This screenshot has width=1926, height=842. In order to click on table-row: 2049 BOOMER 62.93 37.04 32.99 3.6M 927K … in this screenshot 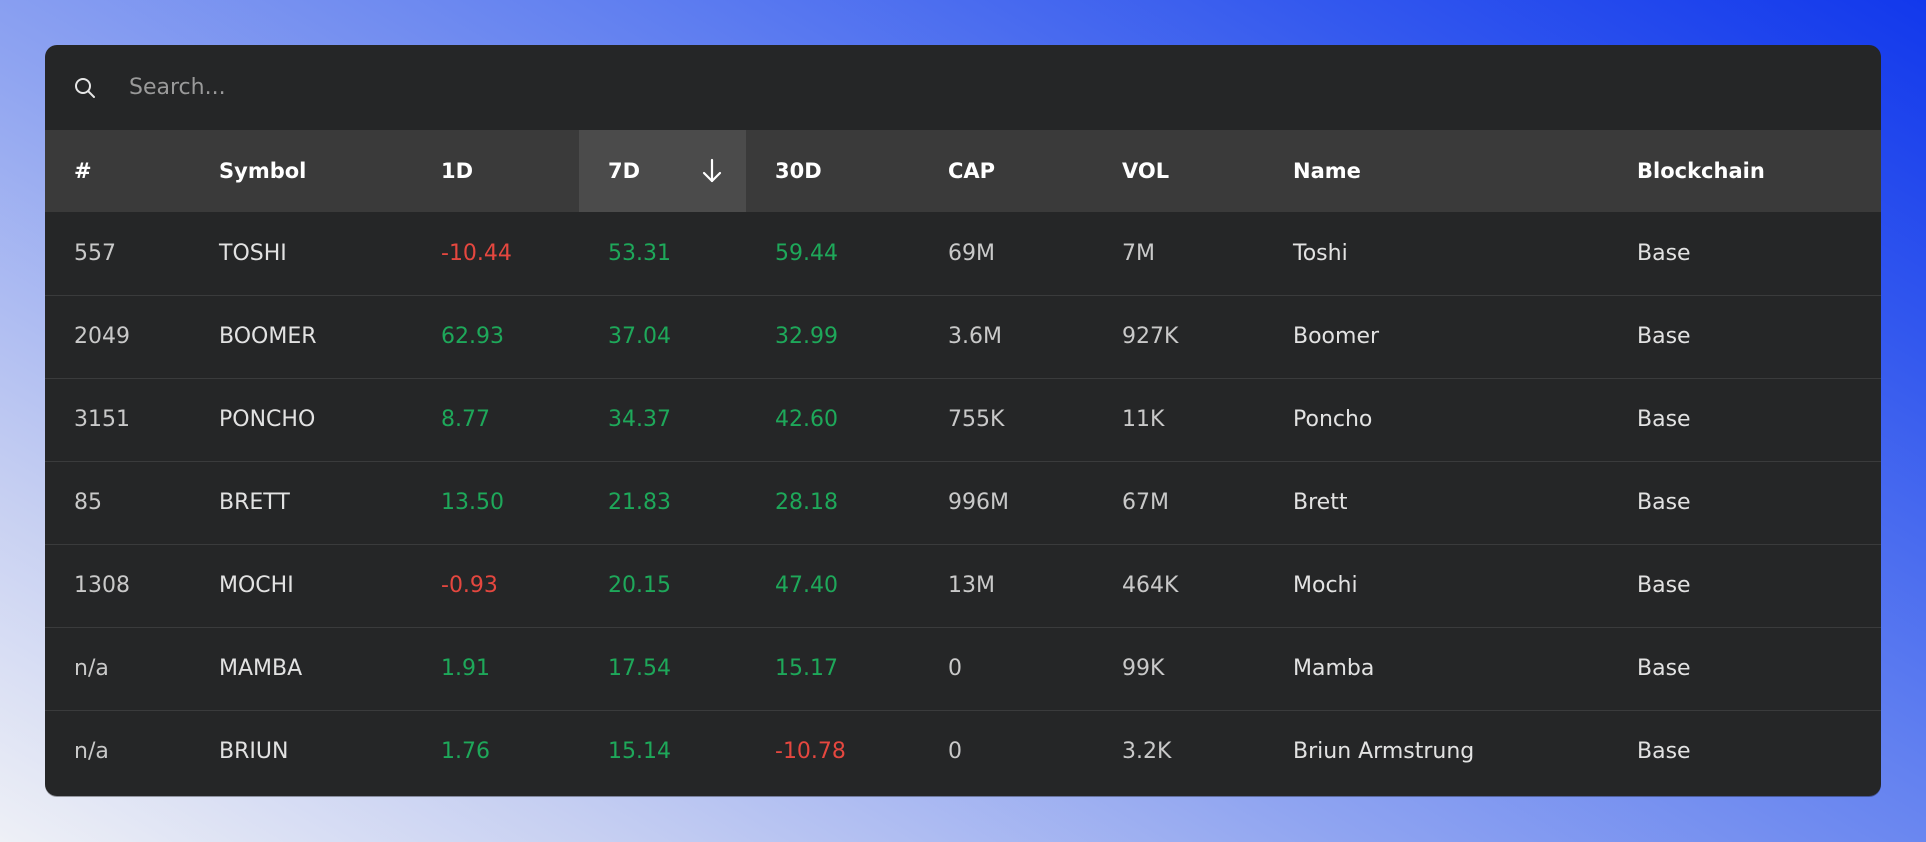, I will do `click(963, 336)`.